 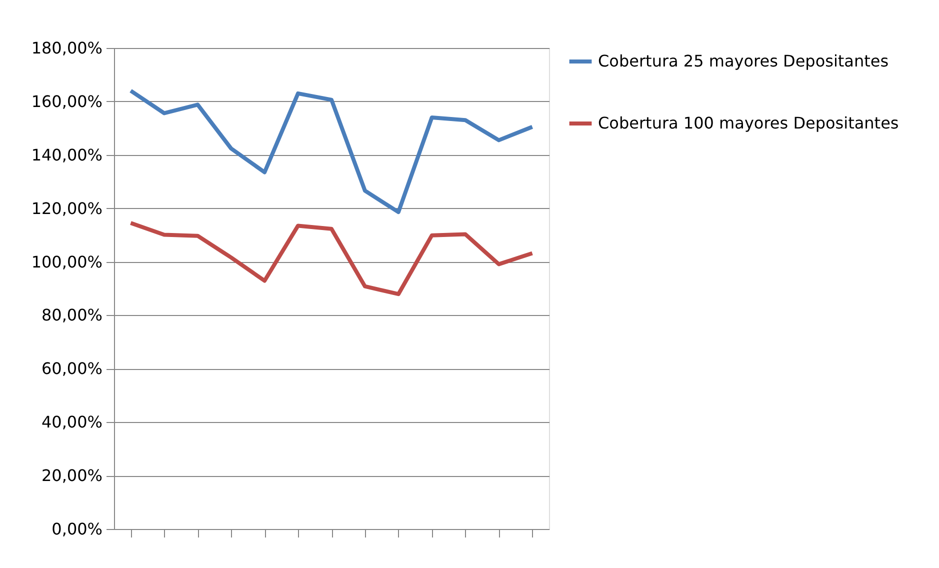 I want to click on y-tick-label: 0,00%, so click(x=77, y=529).